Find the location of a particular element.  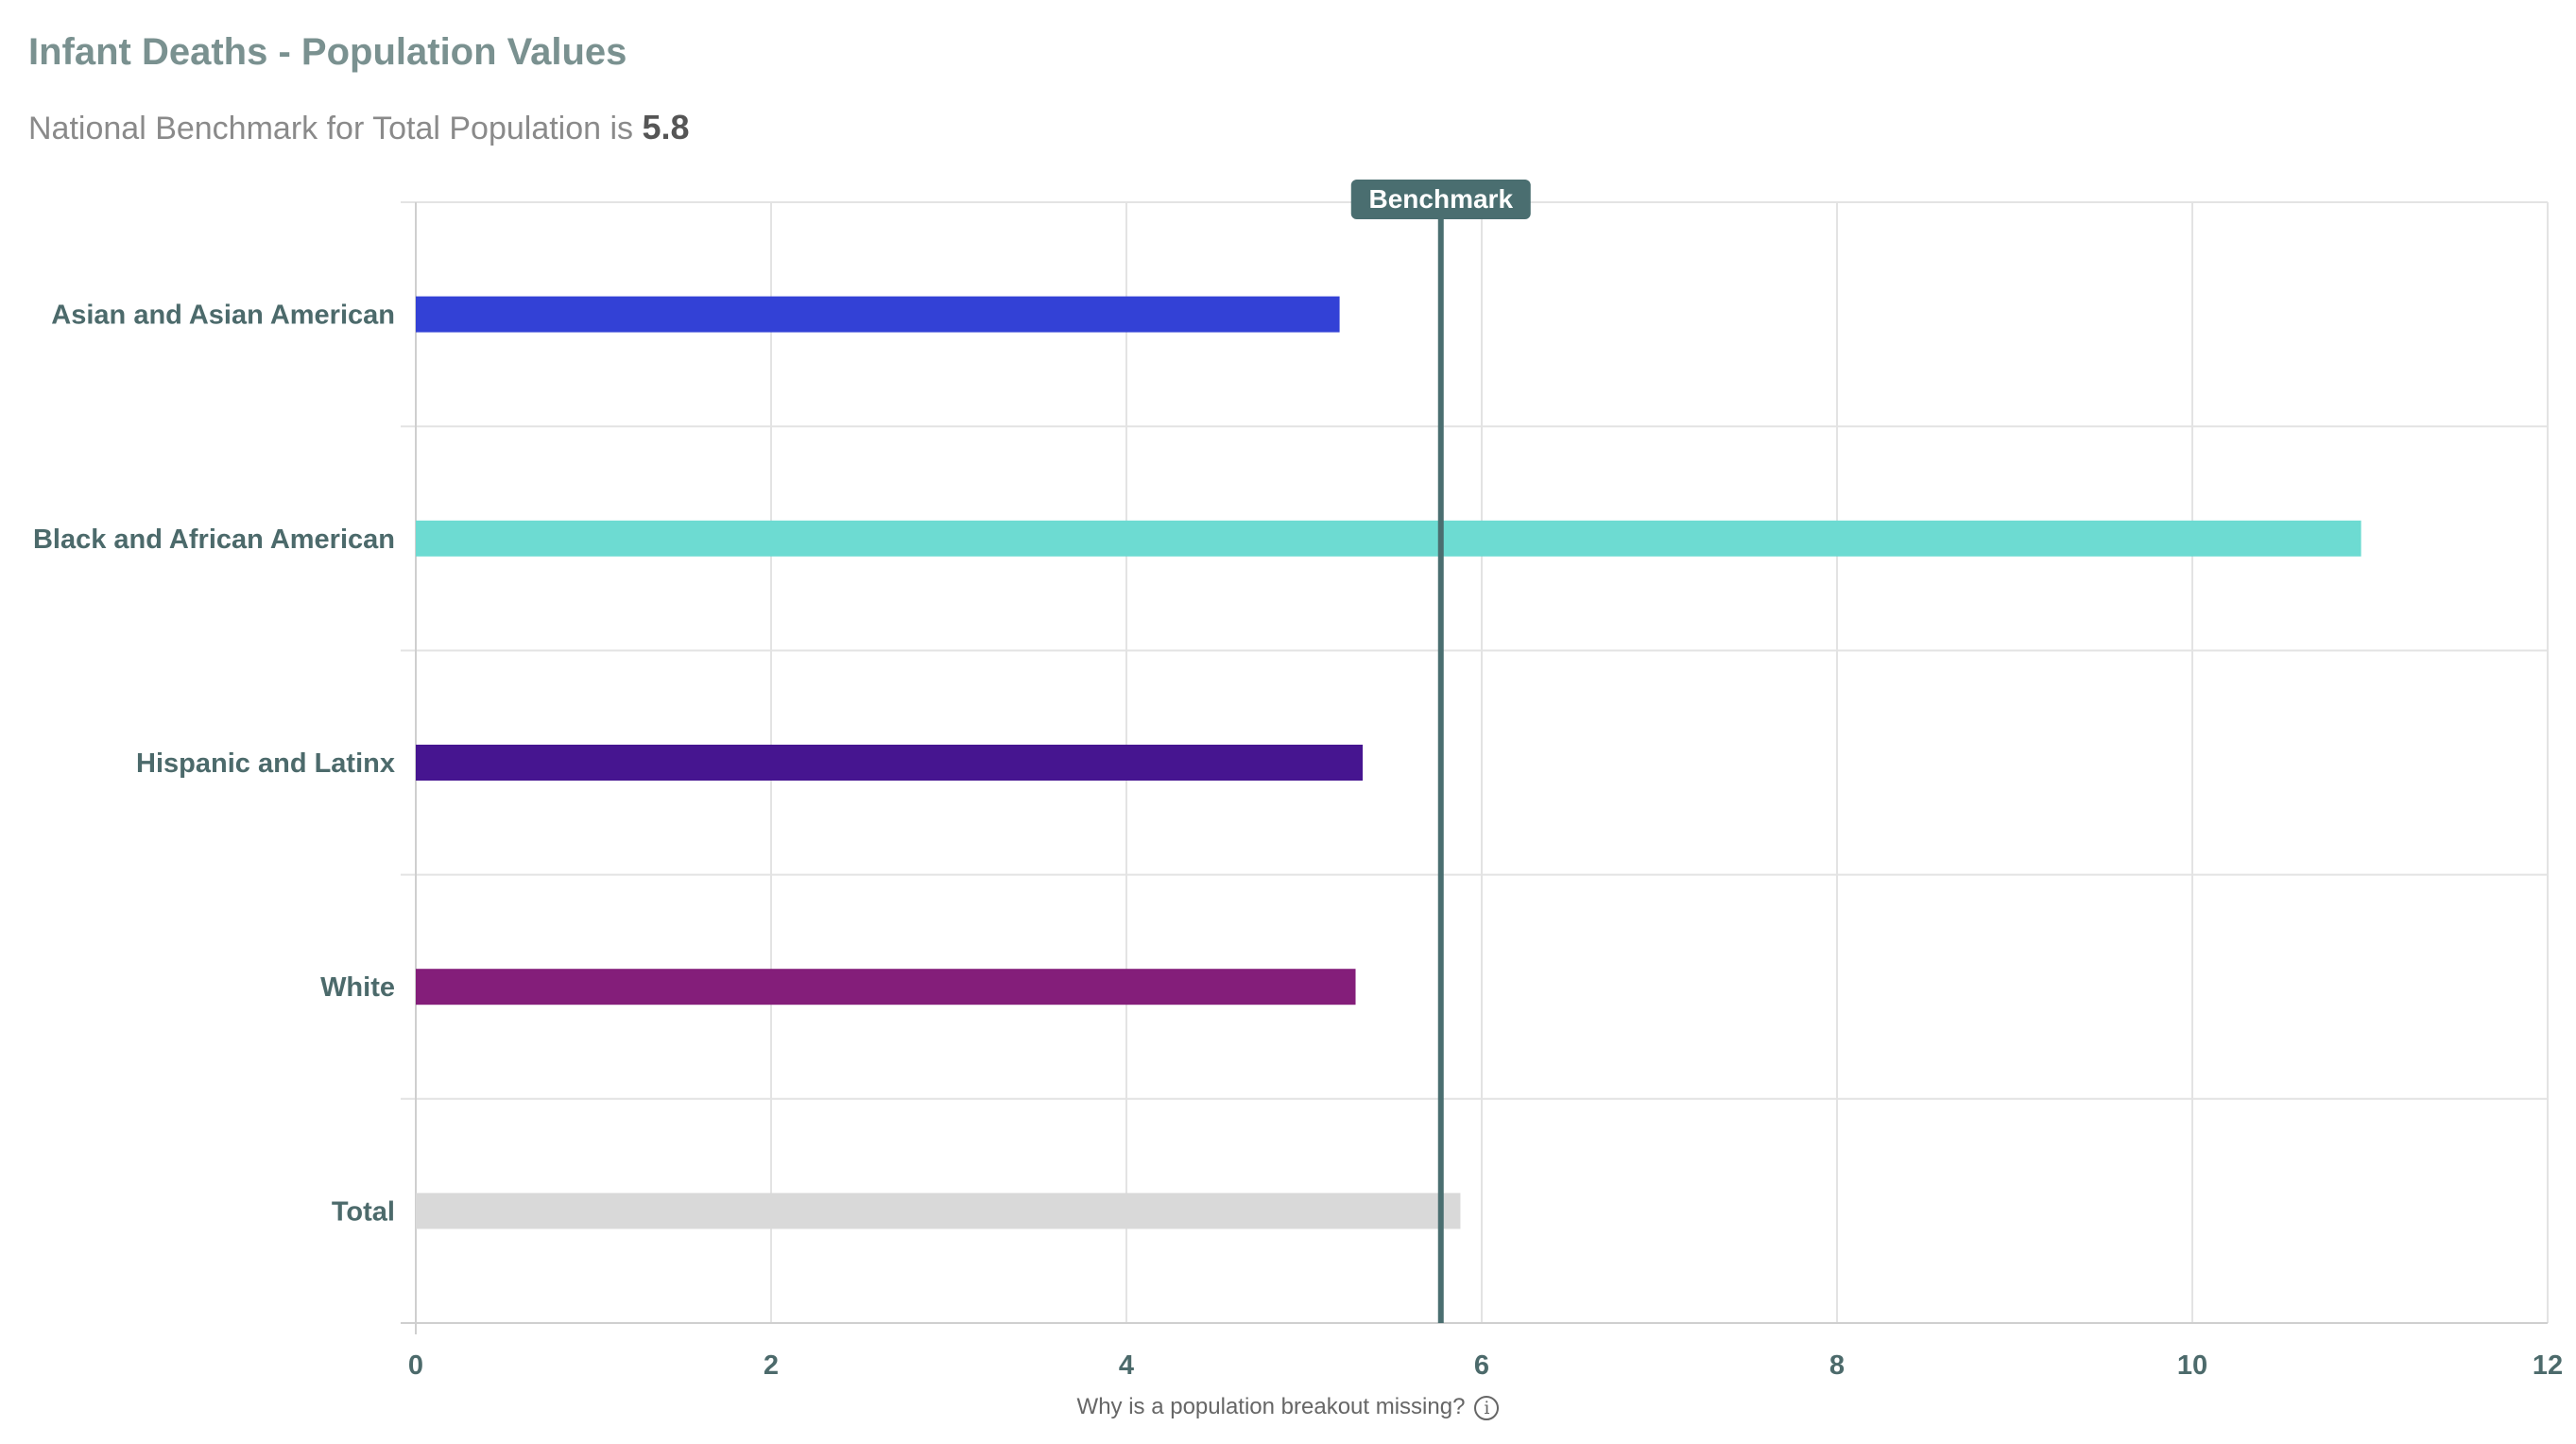

x-tick-label: 6 is located at coordinates (1481, 1365).